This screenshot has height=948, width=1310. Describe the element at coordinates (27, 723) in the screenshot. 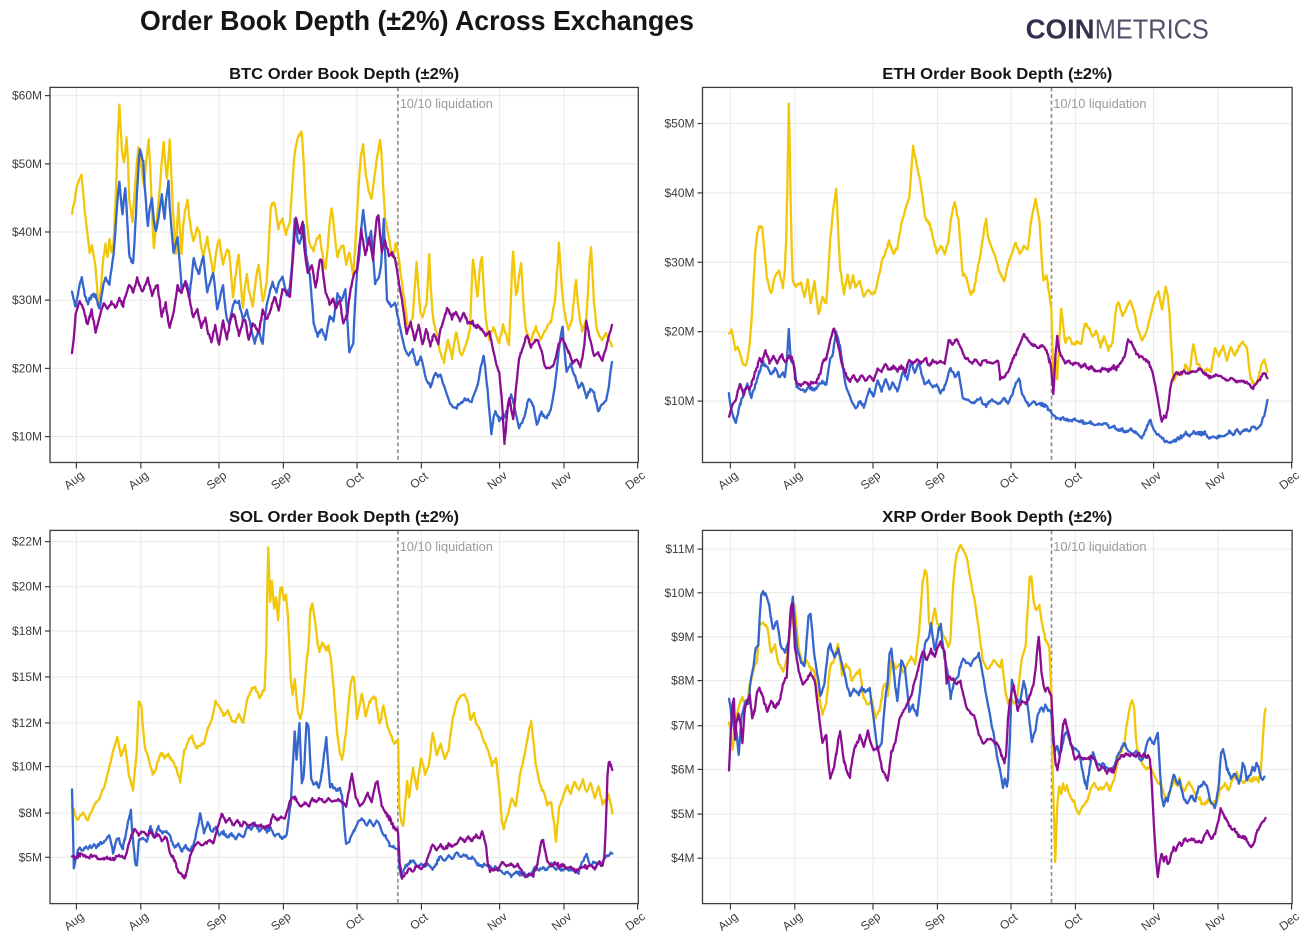

I see `svg-text: $12M` at that location.